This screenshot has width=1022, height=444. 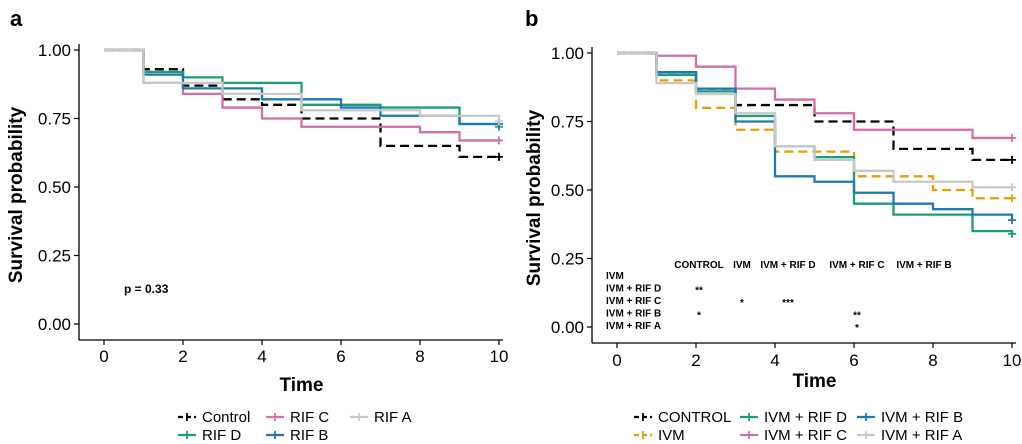 What do you see at coordinates (805, 435) in the screenshot?
I see `legend-label: IVM + RIF C` at bounding box center [805, 435].